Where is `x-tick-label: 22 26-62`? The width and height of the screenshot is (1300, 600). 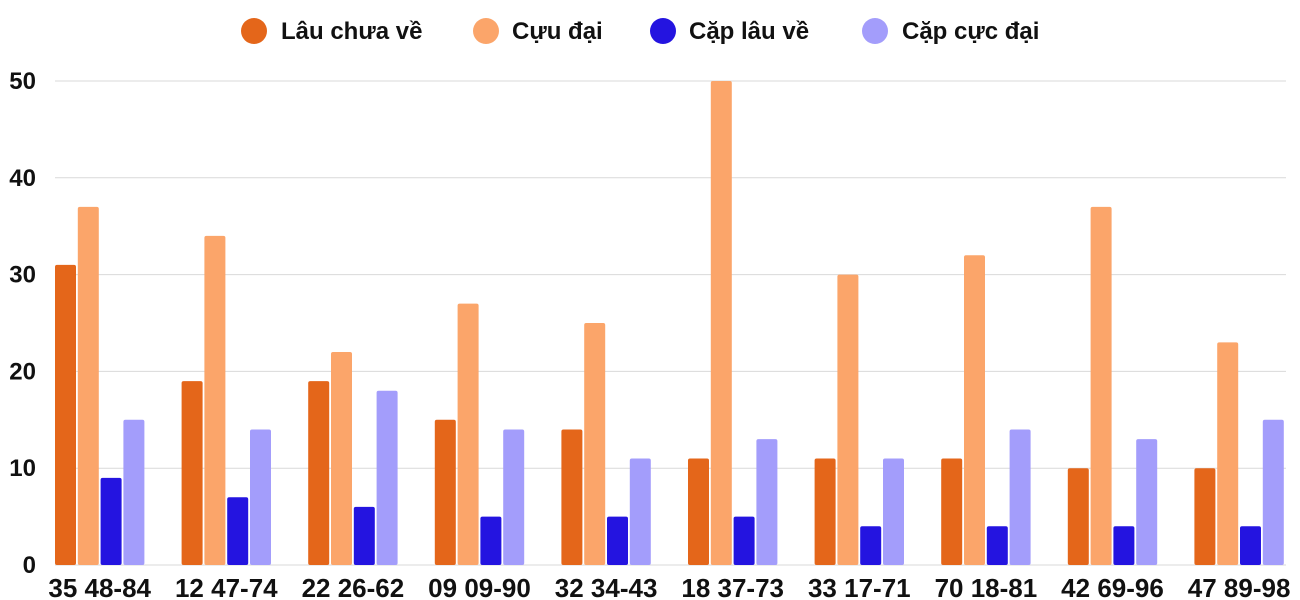 x-tick-label: 22 26-62 is located at coordinates (353, 586).